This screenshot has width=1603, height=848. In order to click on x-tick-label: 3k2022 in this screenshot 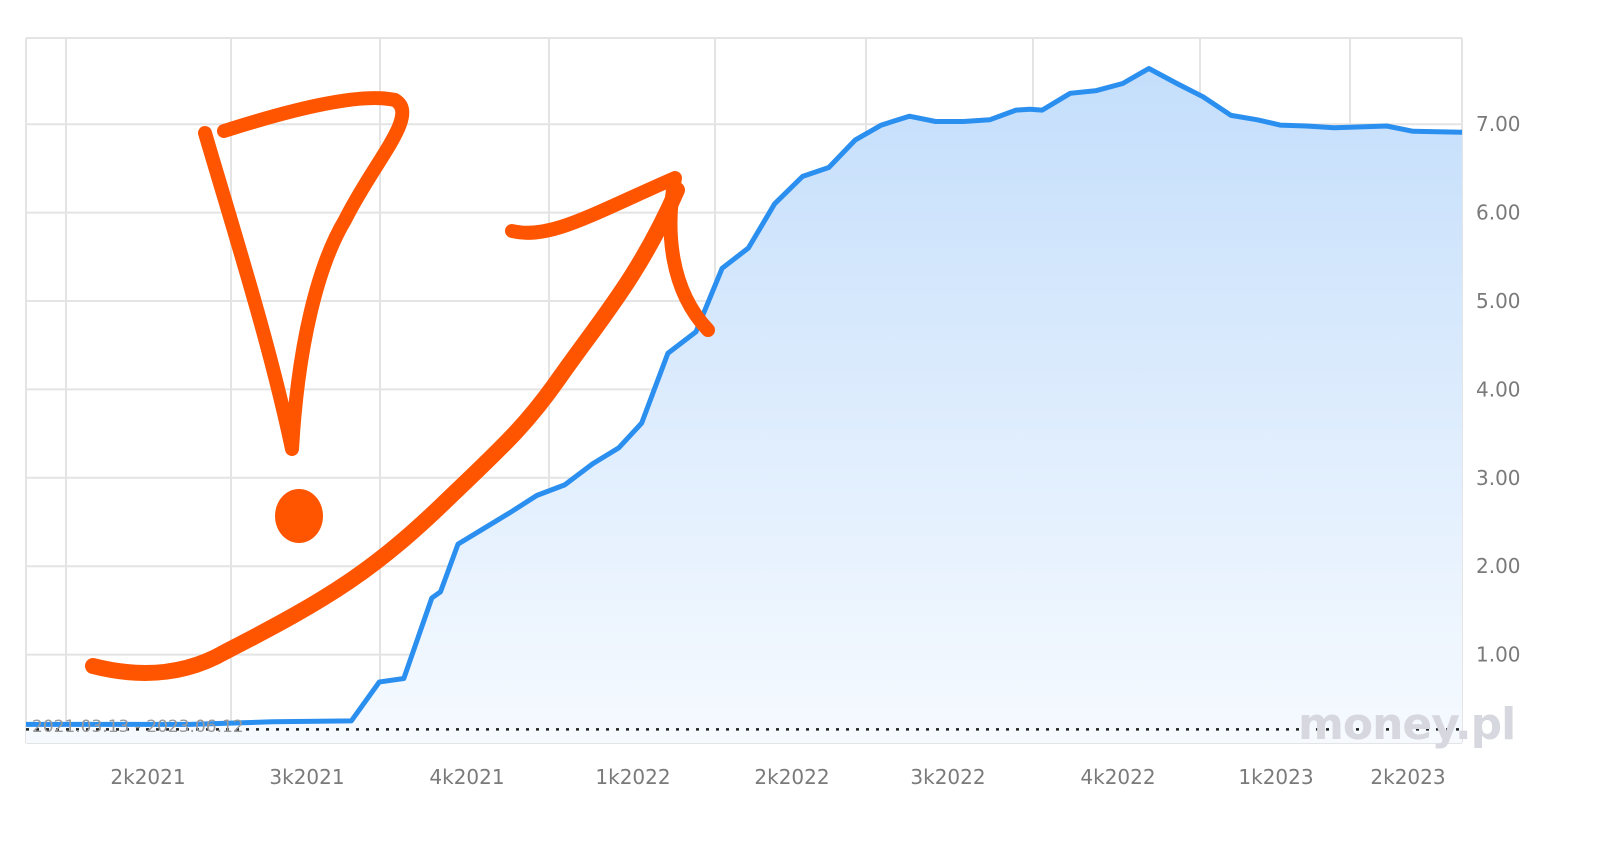, I will do `click(947, 777)`.